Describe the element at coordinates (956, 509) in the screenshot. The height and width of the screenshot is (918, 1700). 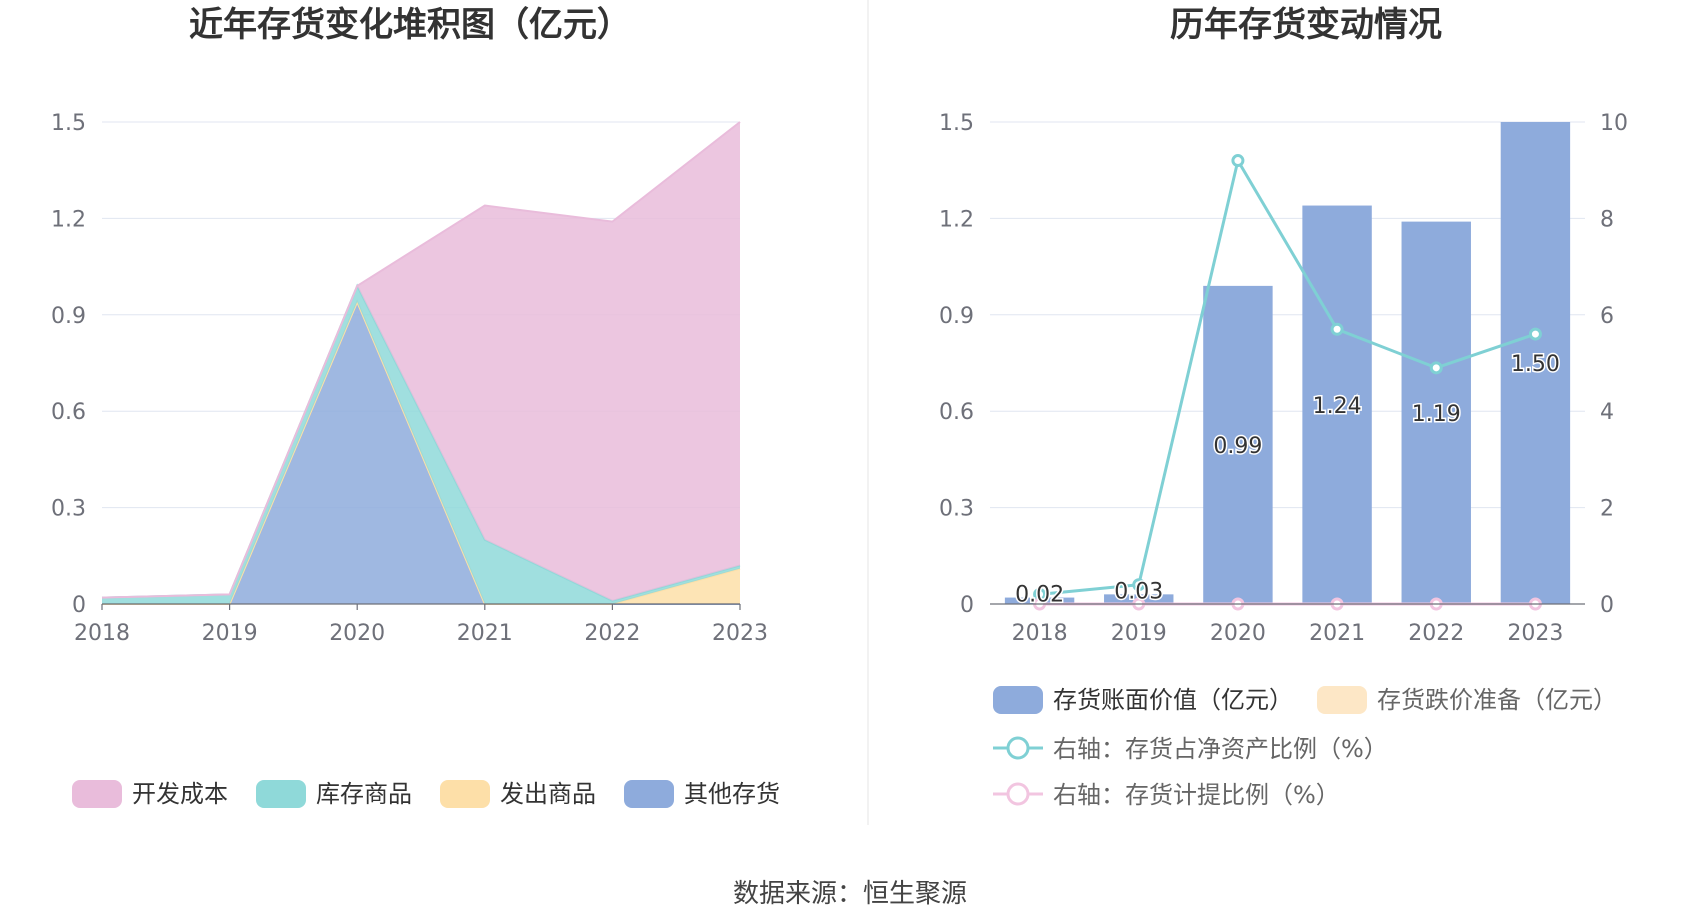
I see `right-y-tick-label: 0.3` at that location.